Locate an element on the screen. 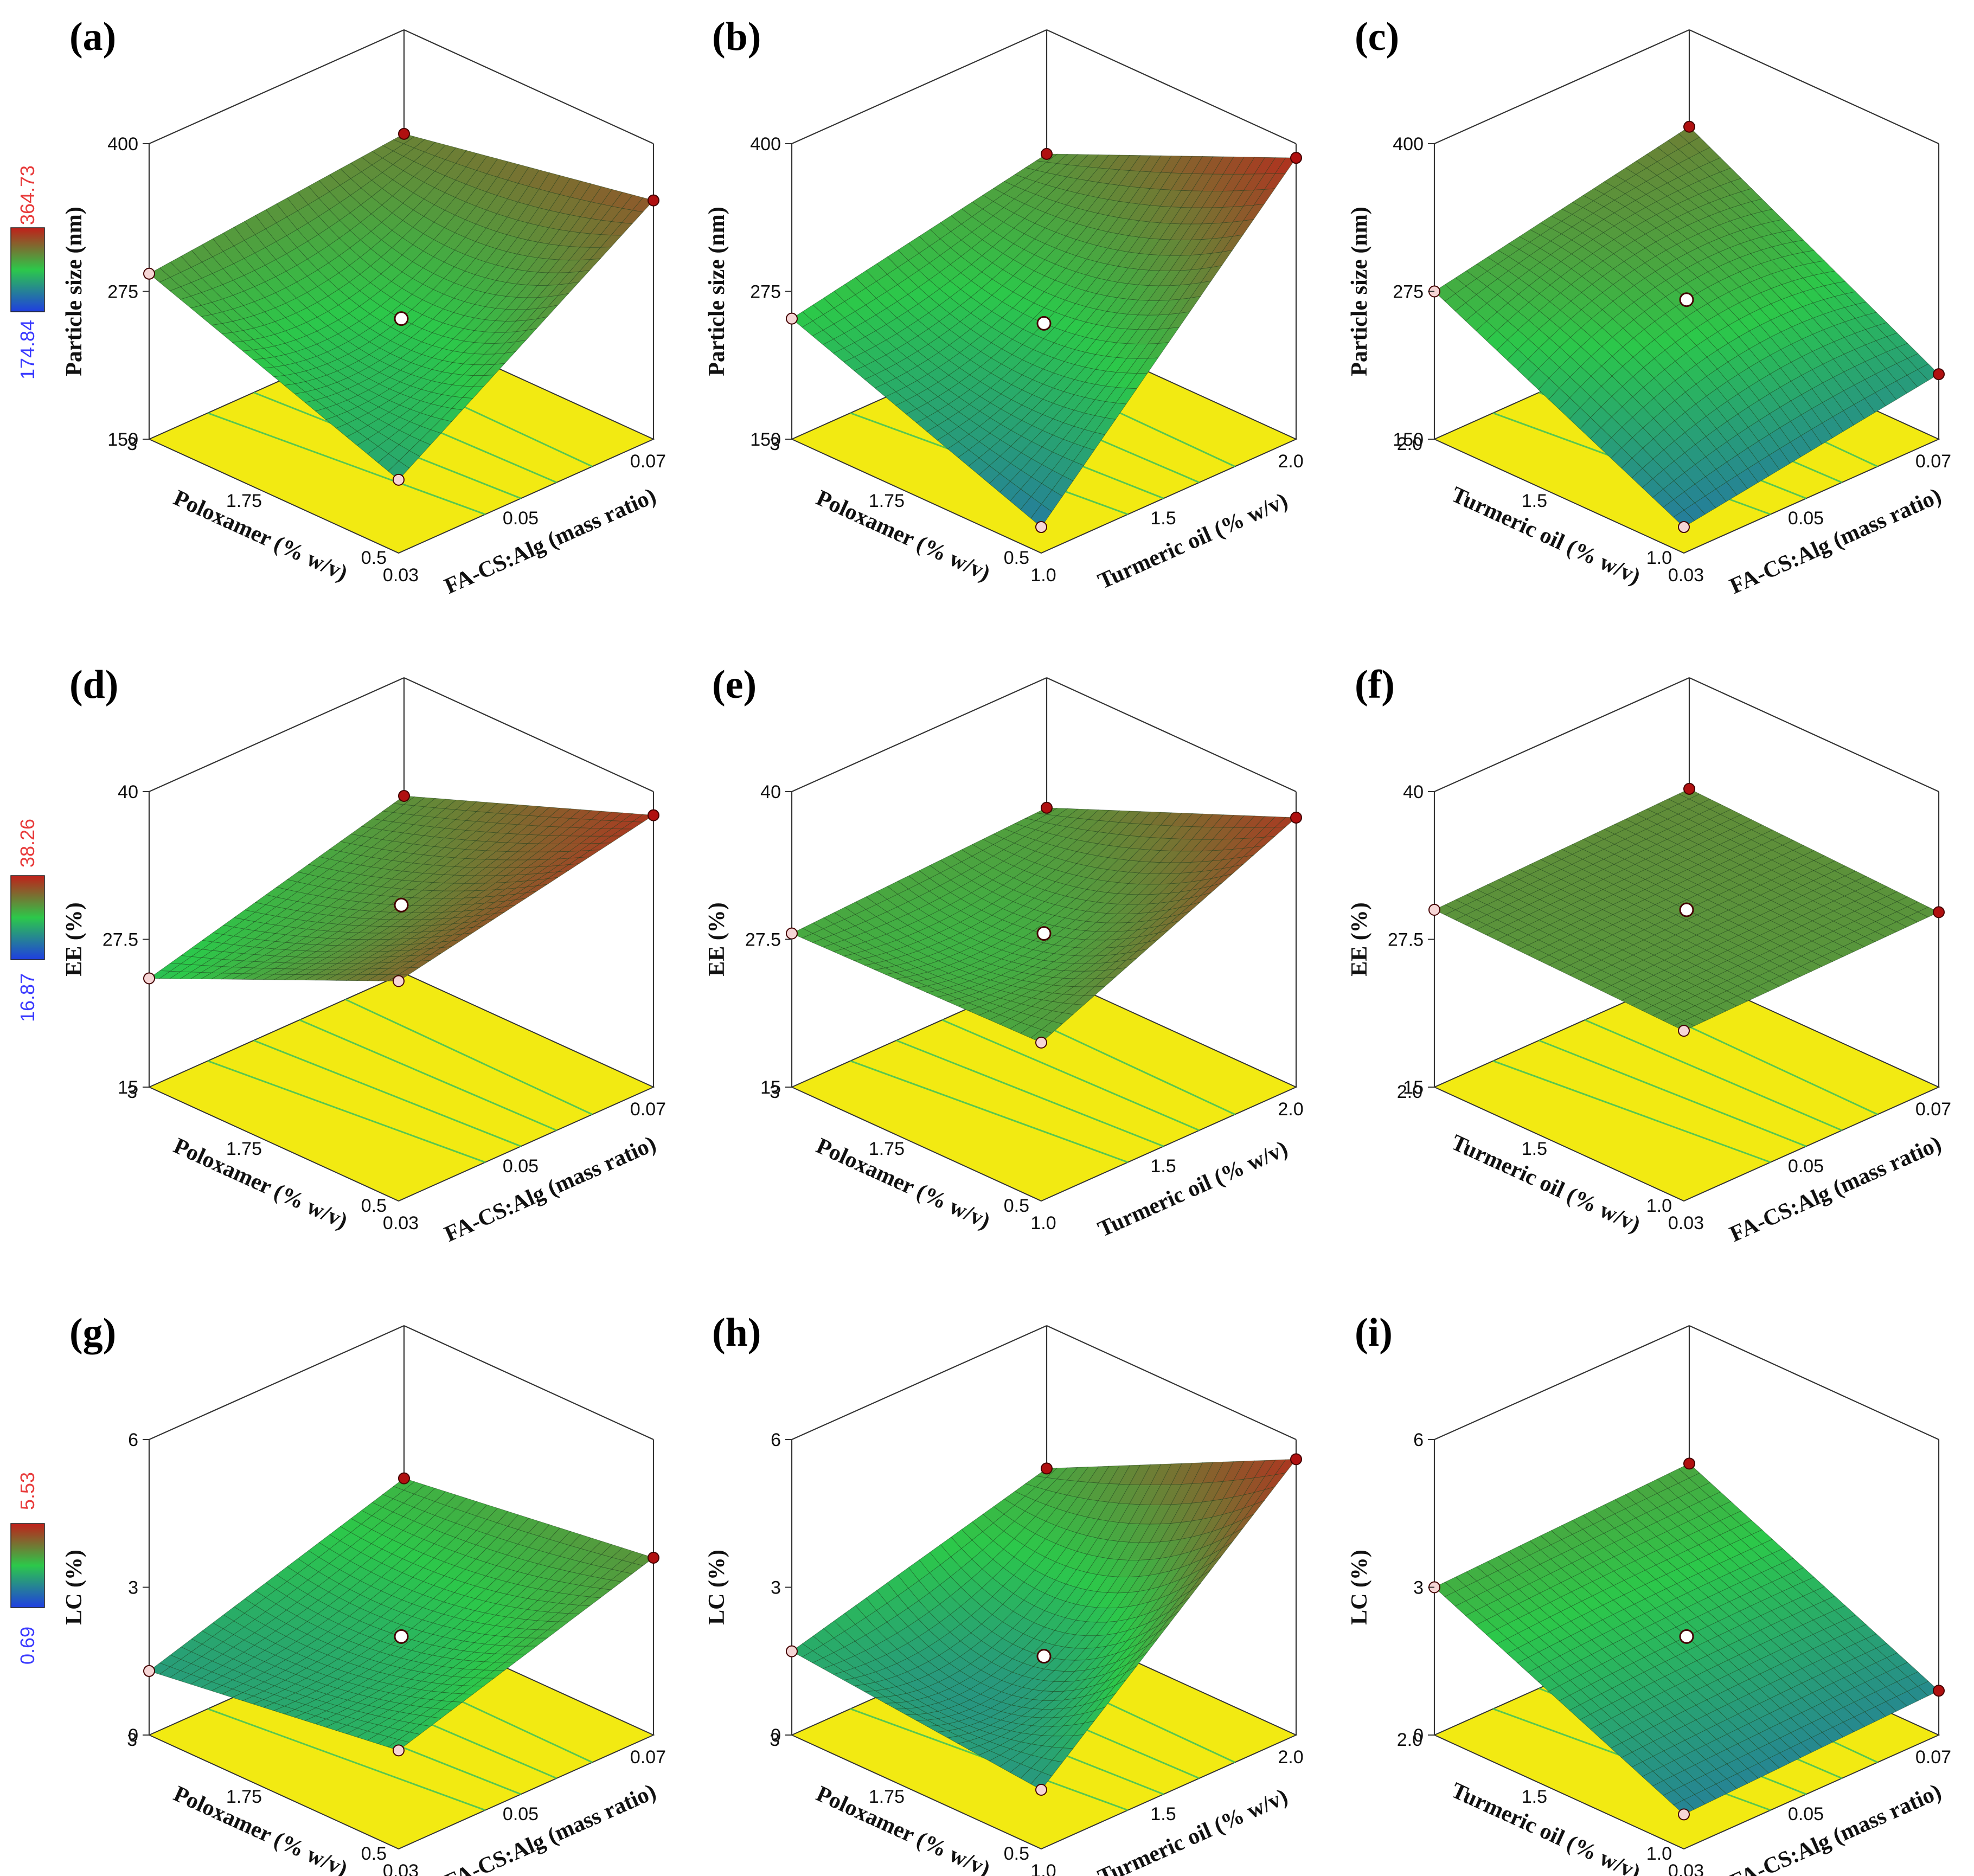  z-tick-label: 400 is located at coordinates (1408, 144).